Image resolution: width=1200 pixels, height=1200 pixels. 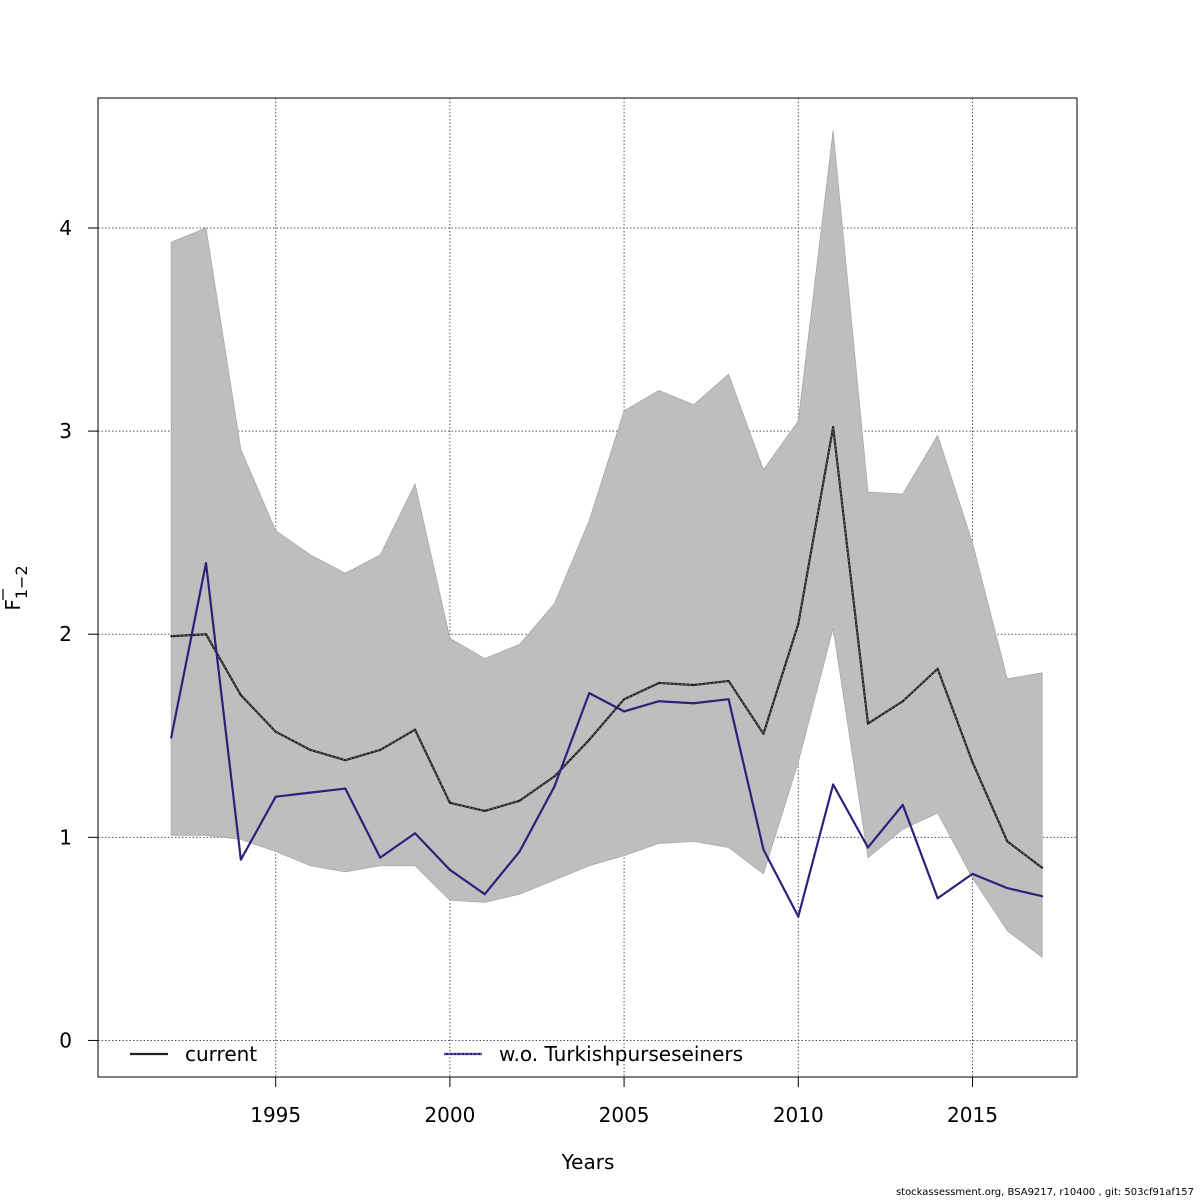 What do you see at coordinates (621, 1054) in the screenshot?
I see `legend-label-1: w.o. Turkishpurseseiners` at bounding box center [621, 1054].